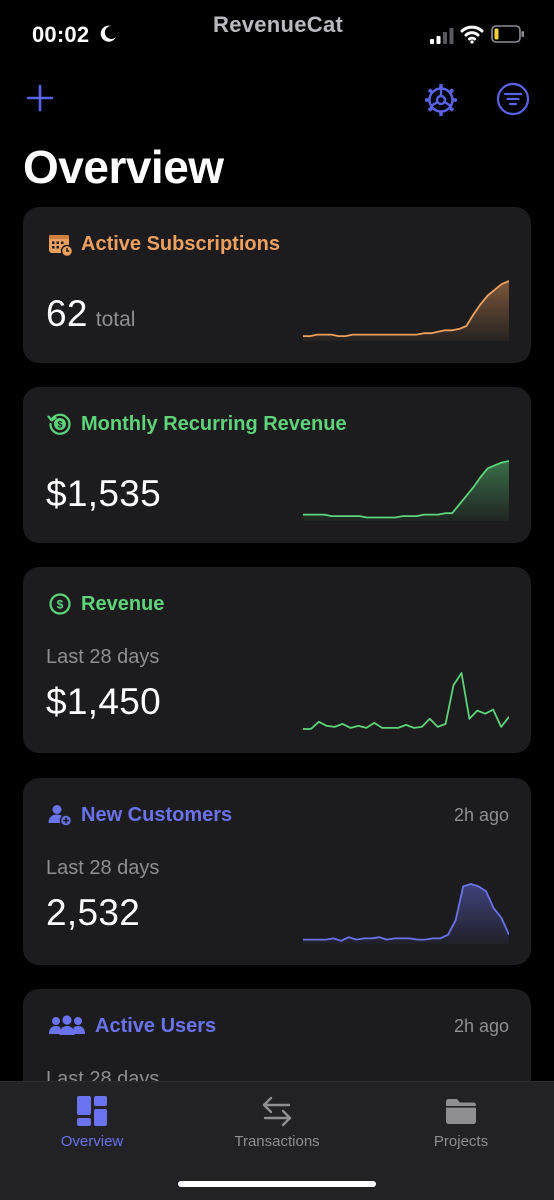 The width and height of the screenshot is (554, 1200). What do you see at coordinates (277, 1184) in the screenshot?
I see `home-indicator` at bounding box center [277, 1184].